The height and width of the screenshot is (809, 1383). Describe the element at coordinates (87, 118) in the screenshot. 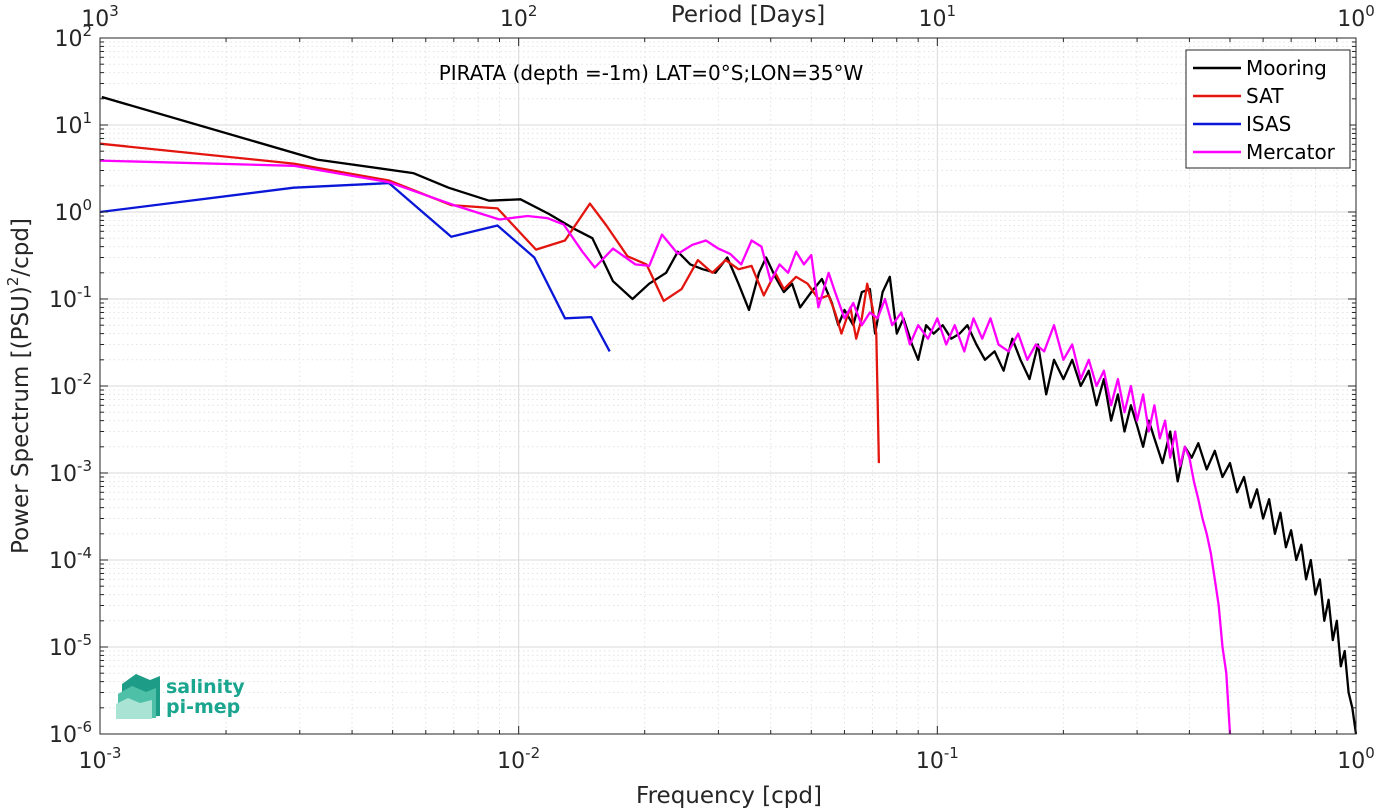

I see `y-tick-label-exponent: 1` at that location.